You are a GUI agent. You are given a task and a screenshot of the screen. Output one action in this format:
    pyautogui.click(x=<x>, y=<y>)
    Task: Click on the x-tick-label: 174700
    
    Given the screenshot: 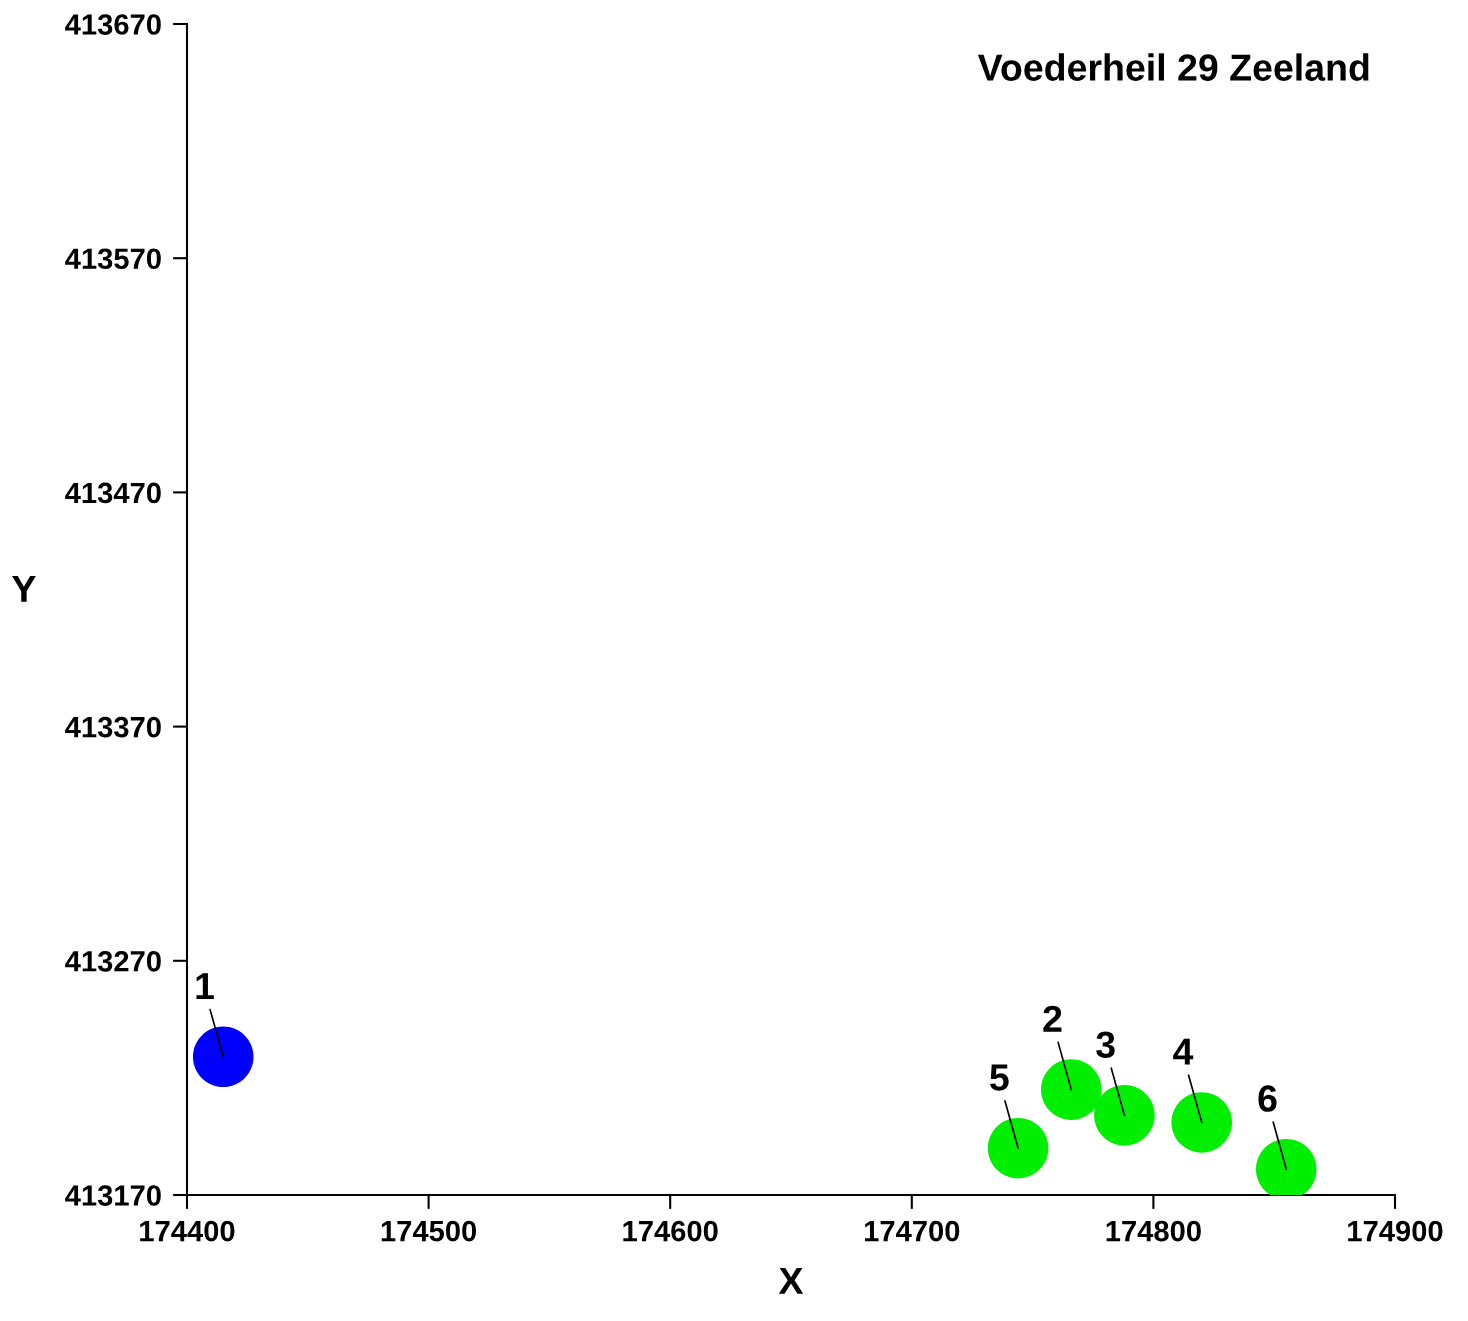 What is the action you would take?
    pyautogui.click(x=912, y=1231)
    